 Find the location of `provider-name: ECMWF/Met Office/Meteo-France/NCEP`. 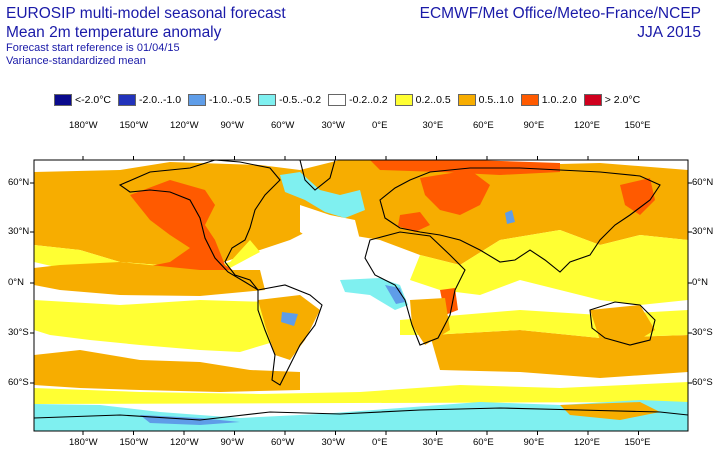

provider-name: ECMWF/Met Office/Meteo-France/NCEP is located at coordinates (560, 13).